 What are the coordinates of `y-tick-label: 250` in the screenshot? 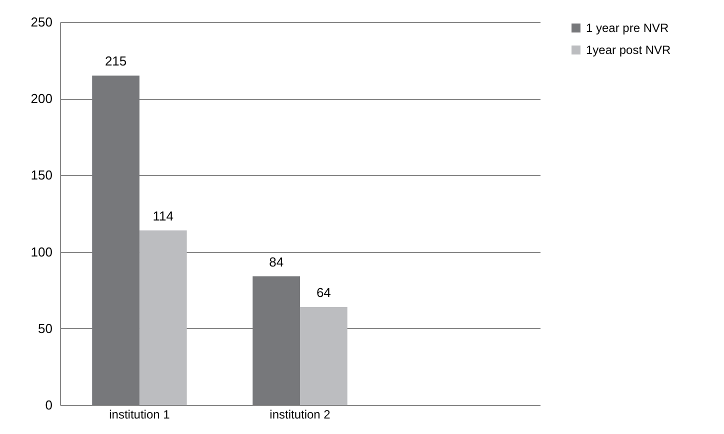 It's located at (41, 22).